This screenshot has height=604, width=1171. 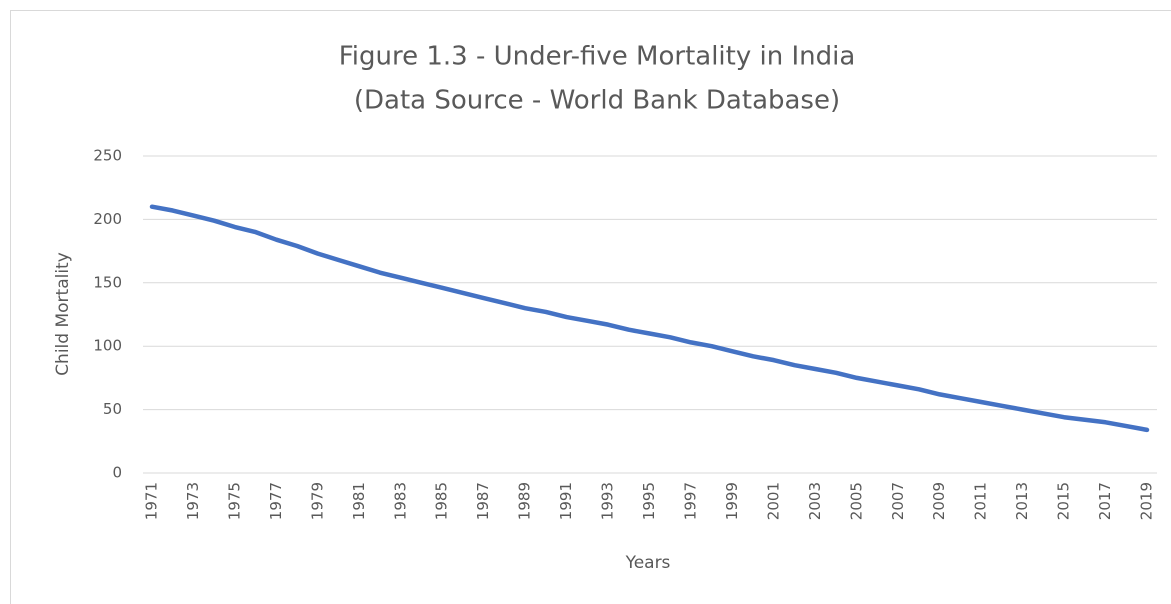 I want to click on x-tick-label: 1971, so click(x=152, y=501).